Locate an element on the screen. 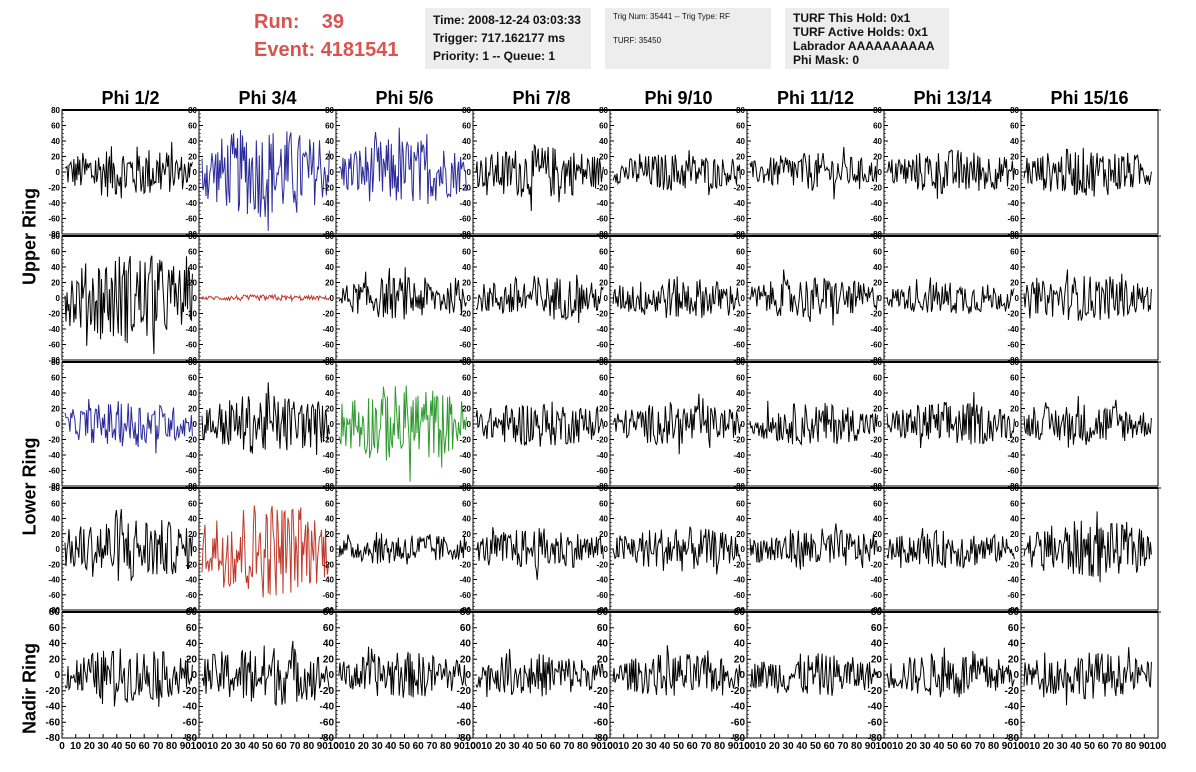  run-value: 39 is located at coordinates (333, 22).